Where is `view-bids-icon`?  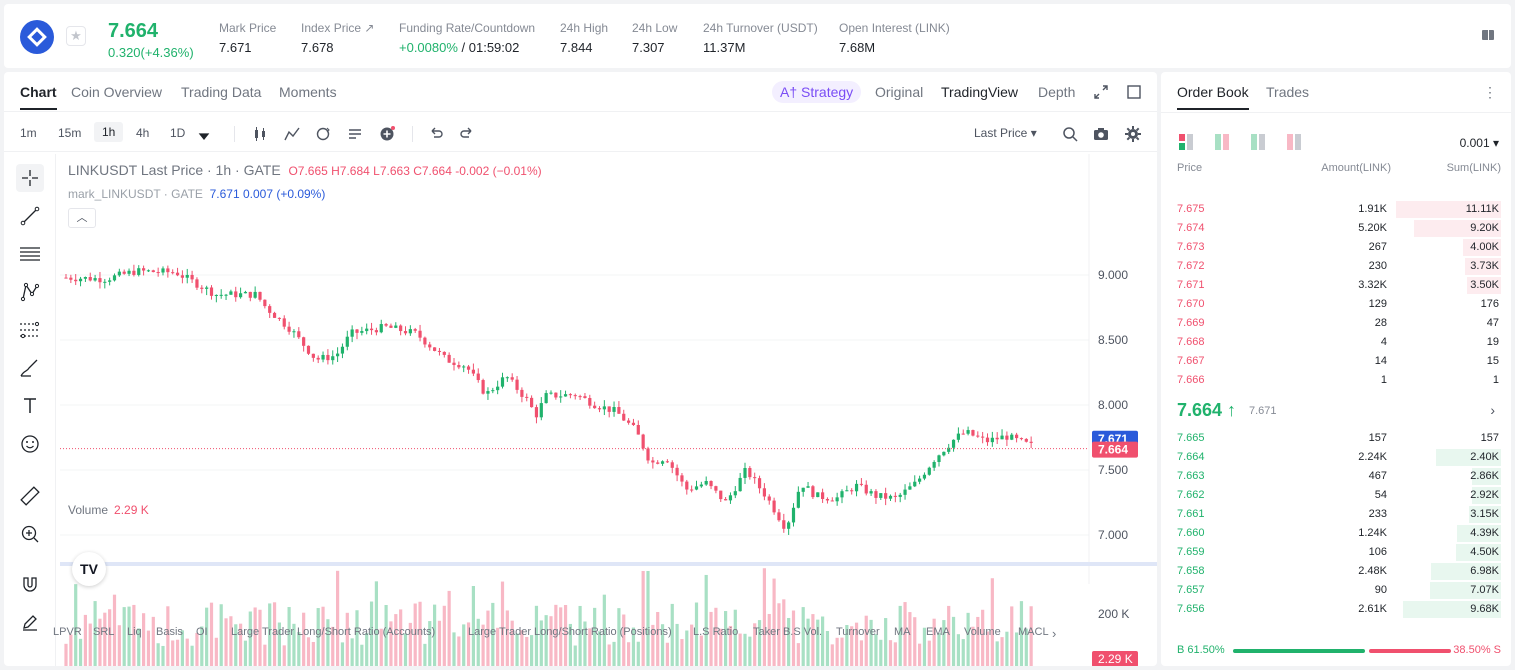
view-bids-icon is located at coordinates (1258, 142).